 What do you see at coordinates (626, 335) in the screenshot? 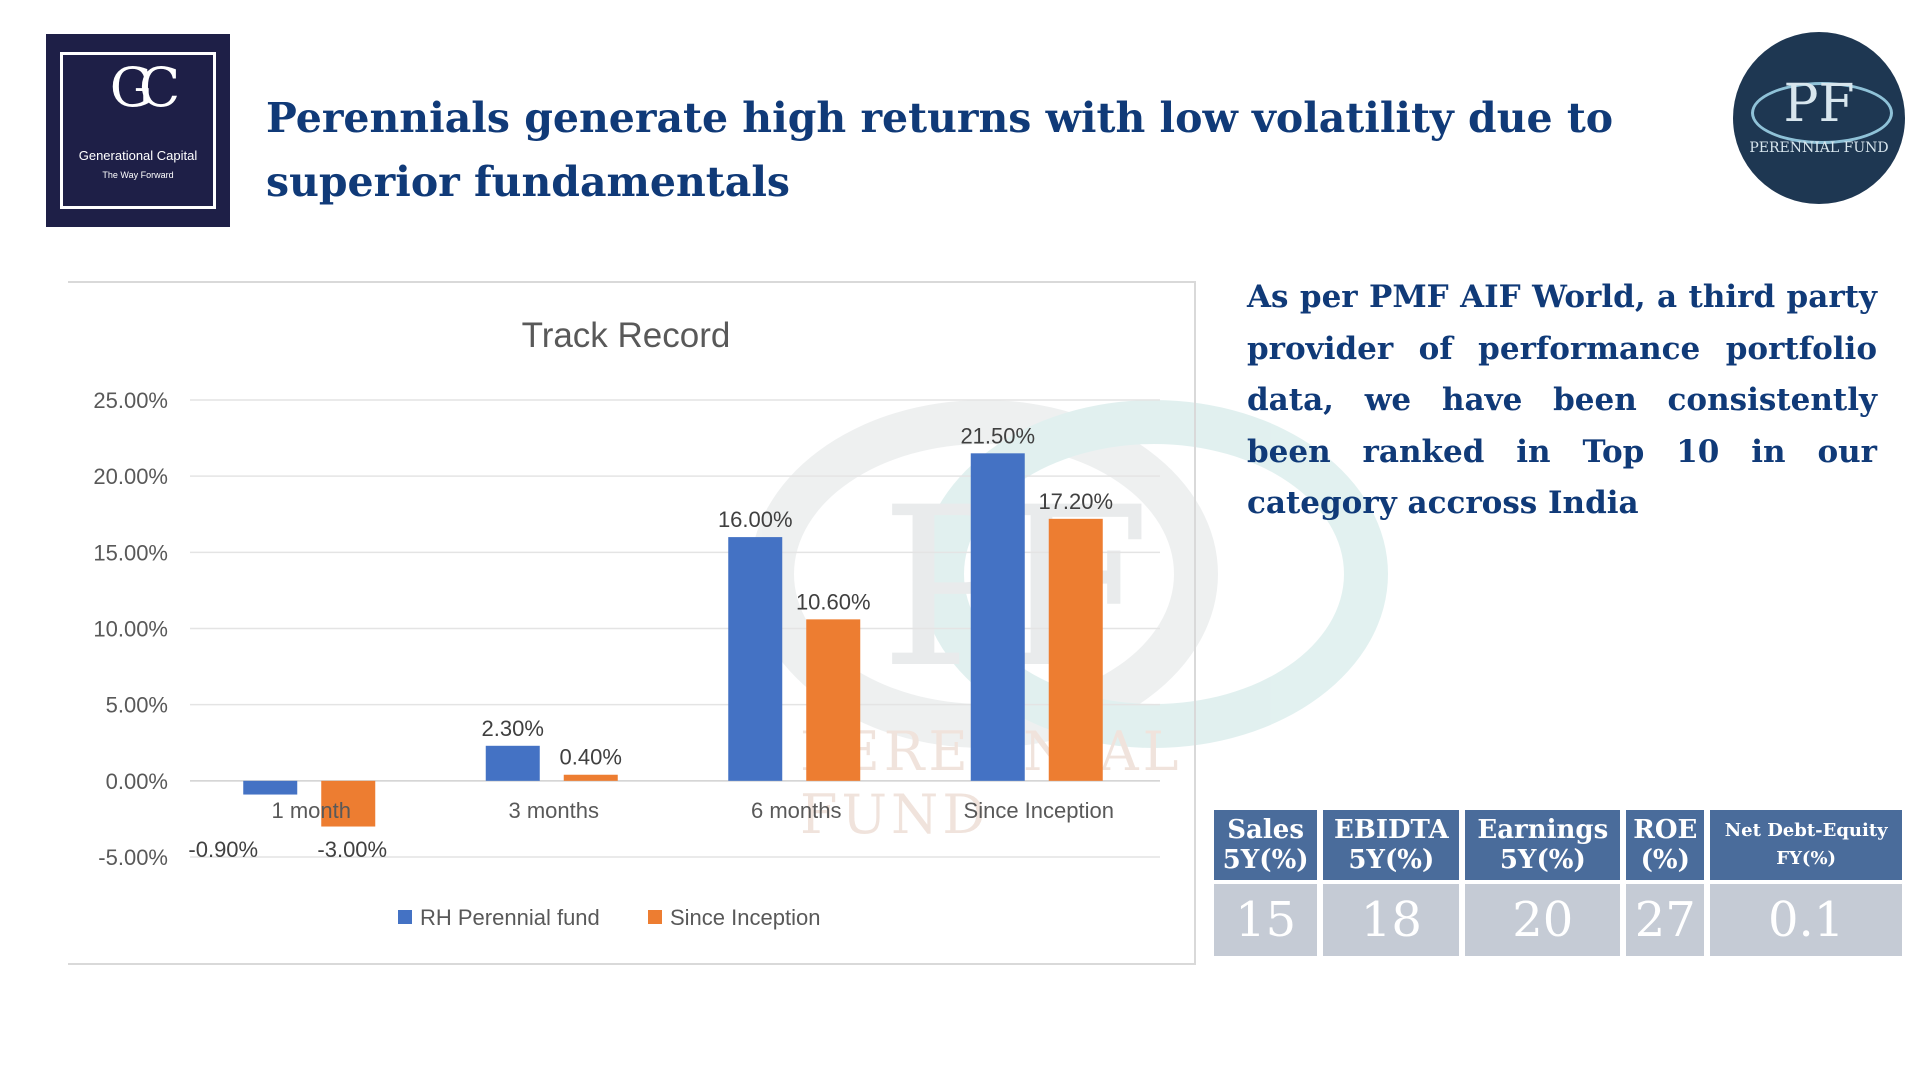
I see `chart-title: Track Record` at bounding box center [626, 335].